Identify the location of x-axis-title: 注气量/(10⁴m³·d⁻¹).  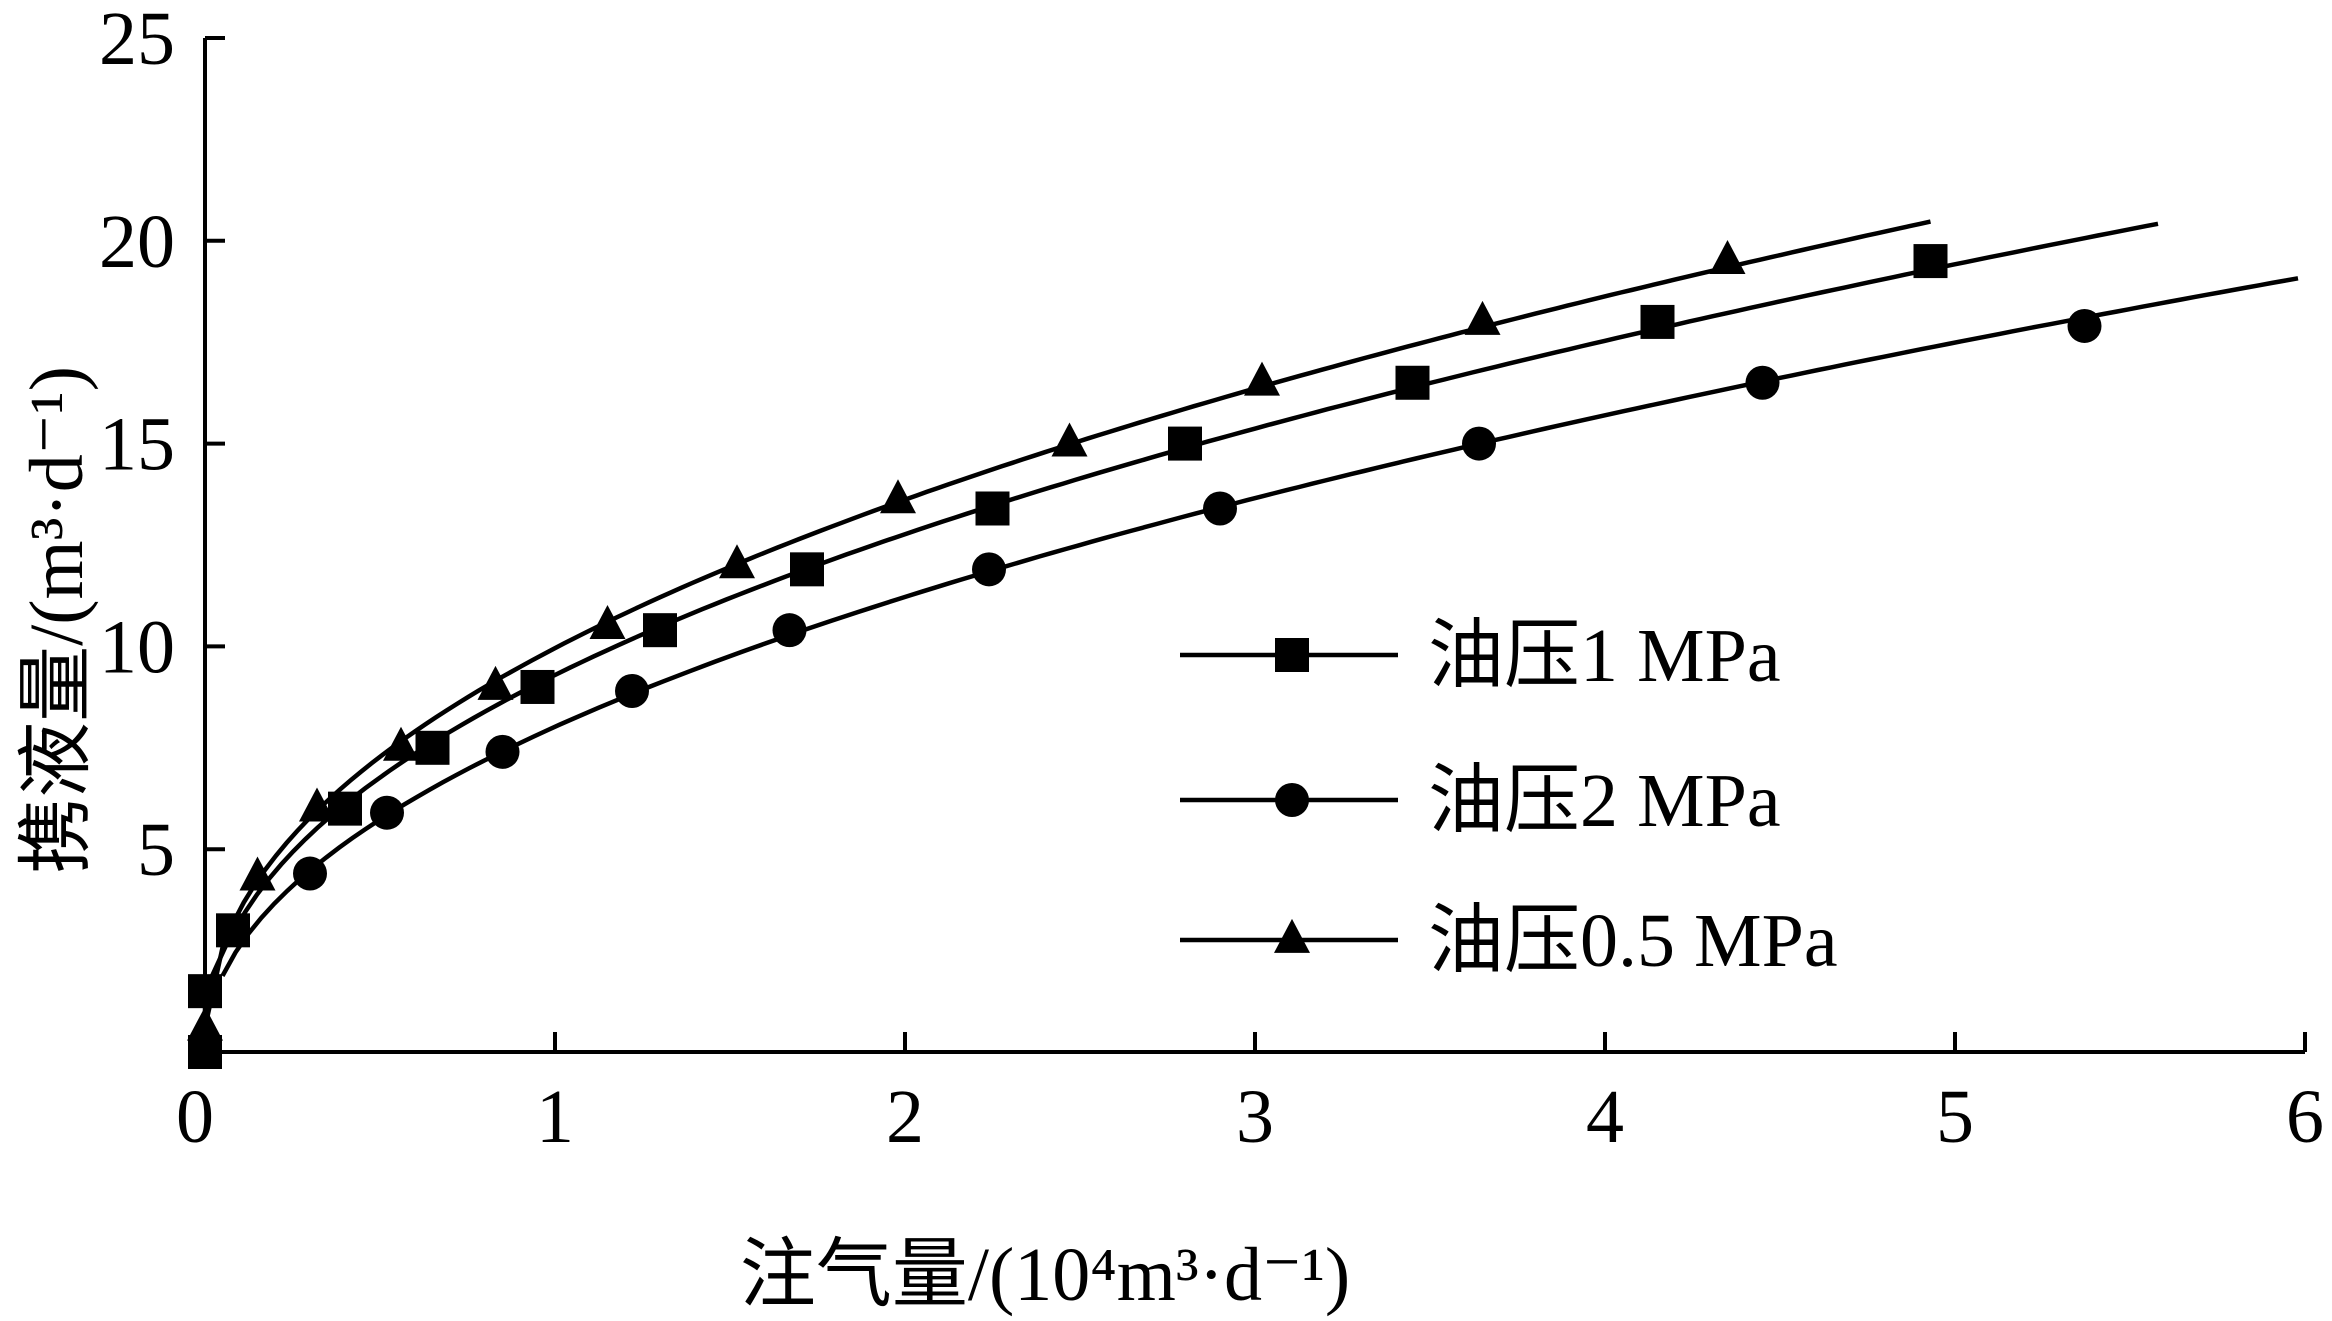
(1045, 1275).